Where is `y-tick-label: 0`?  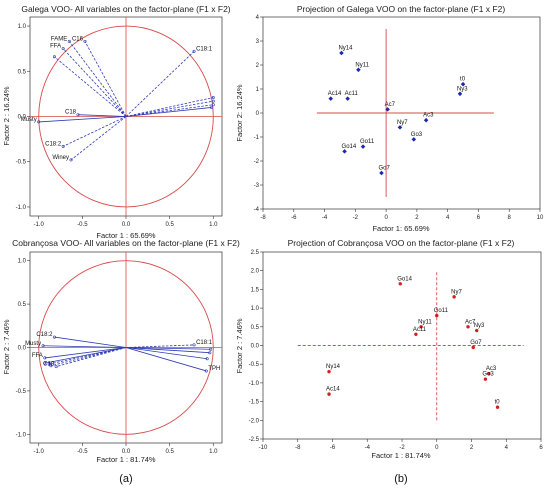 y-tick-label: 0 is located at coordinates (258, 114).